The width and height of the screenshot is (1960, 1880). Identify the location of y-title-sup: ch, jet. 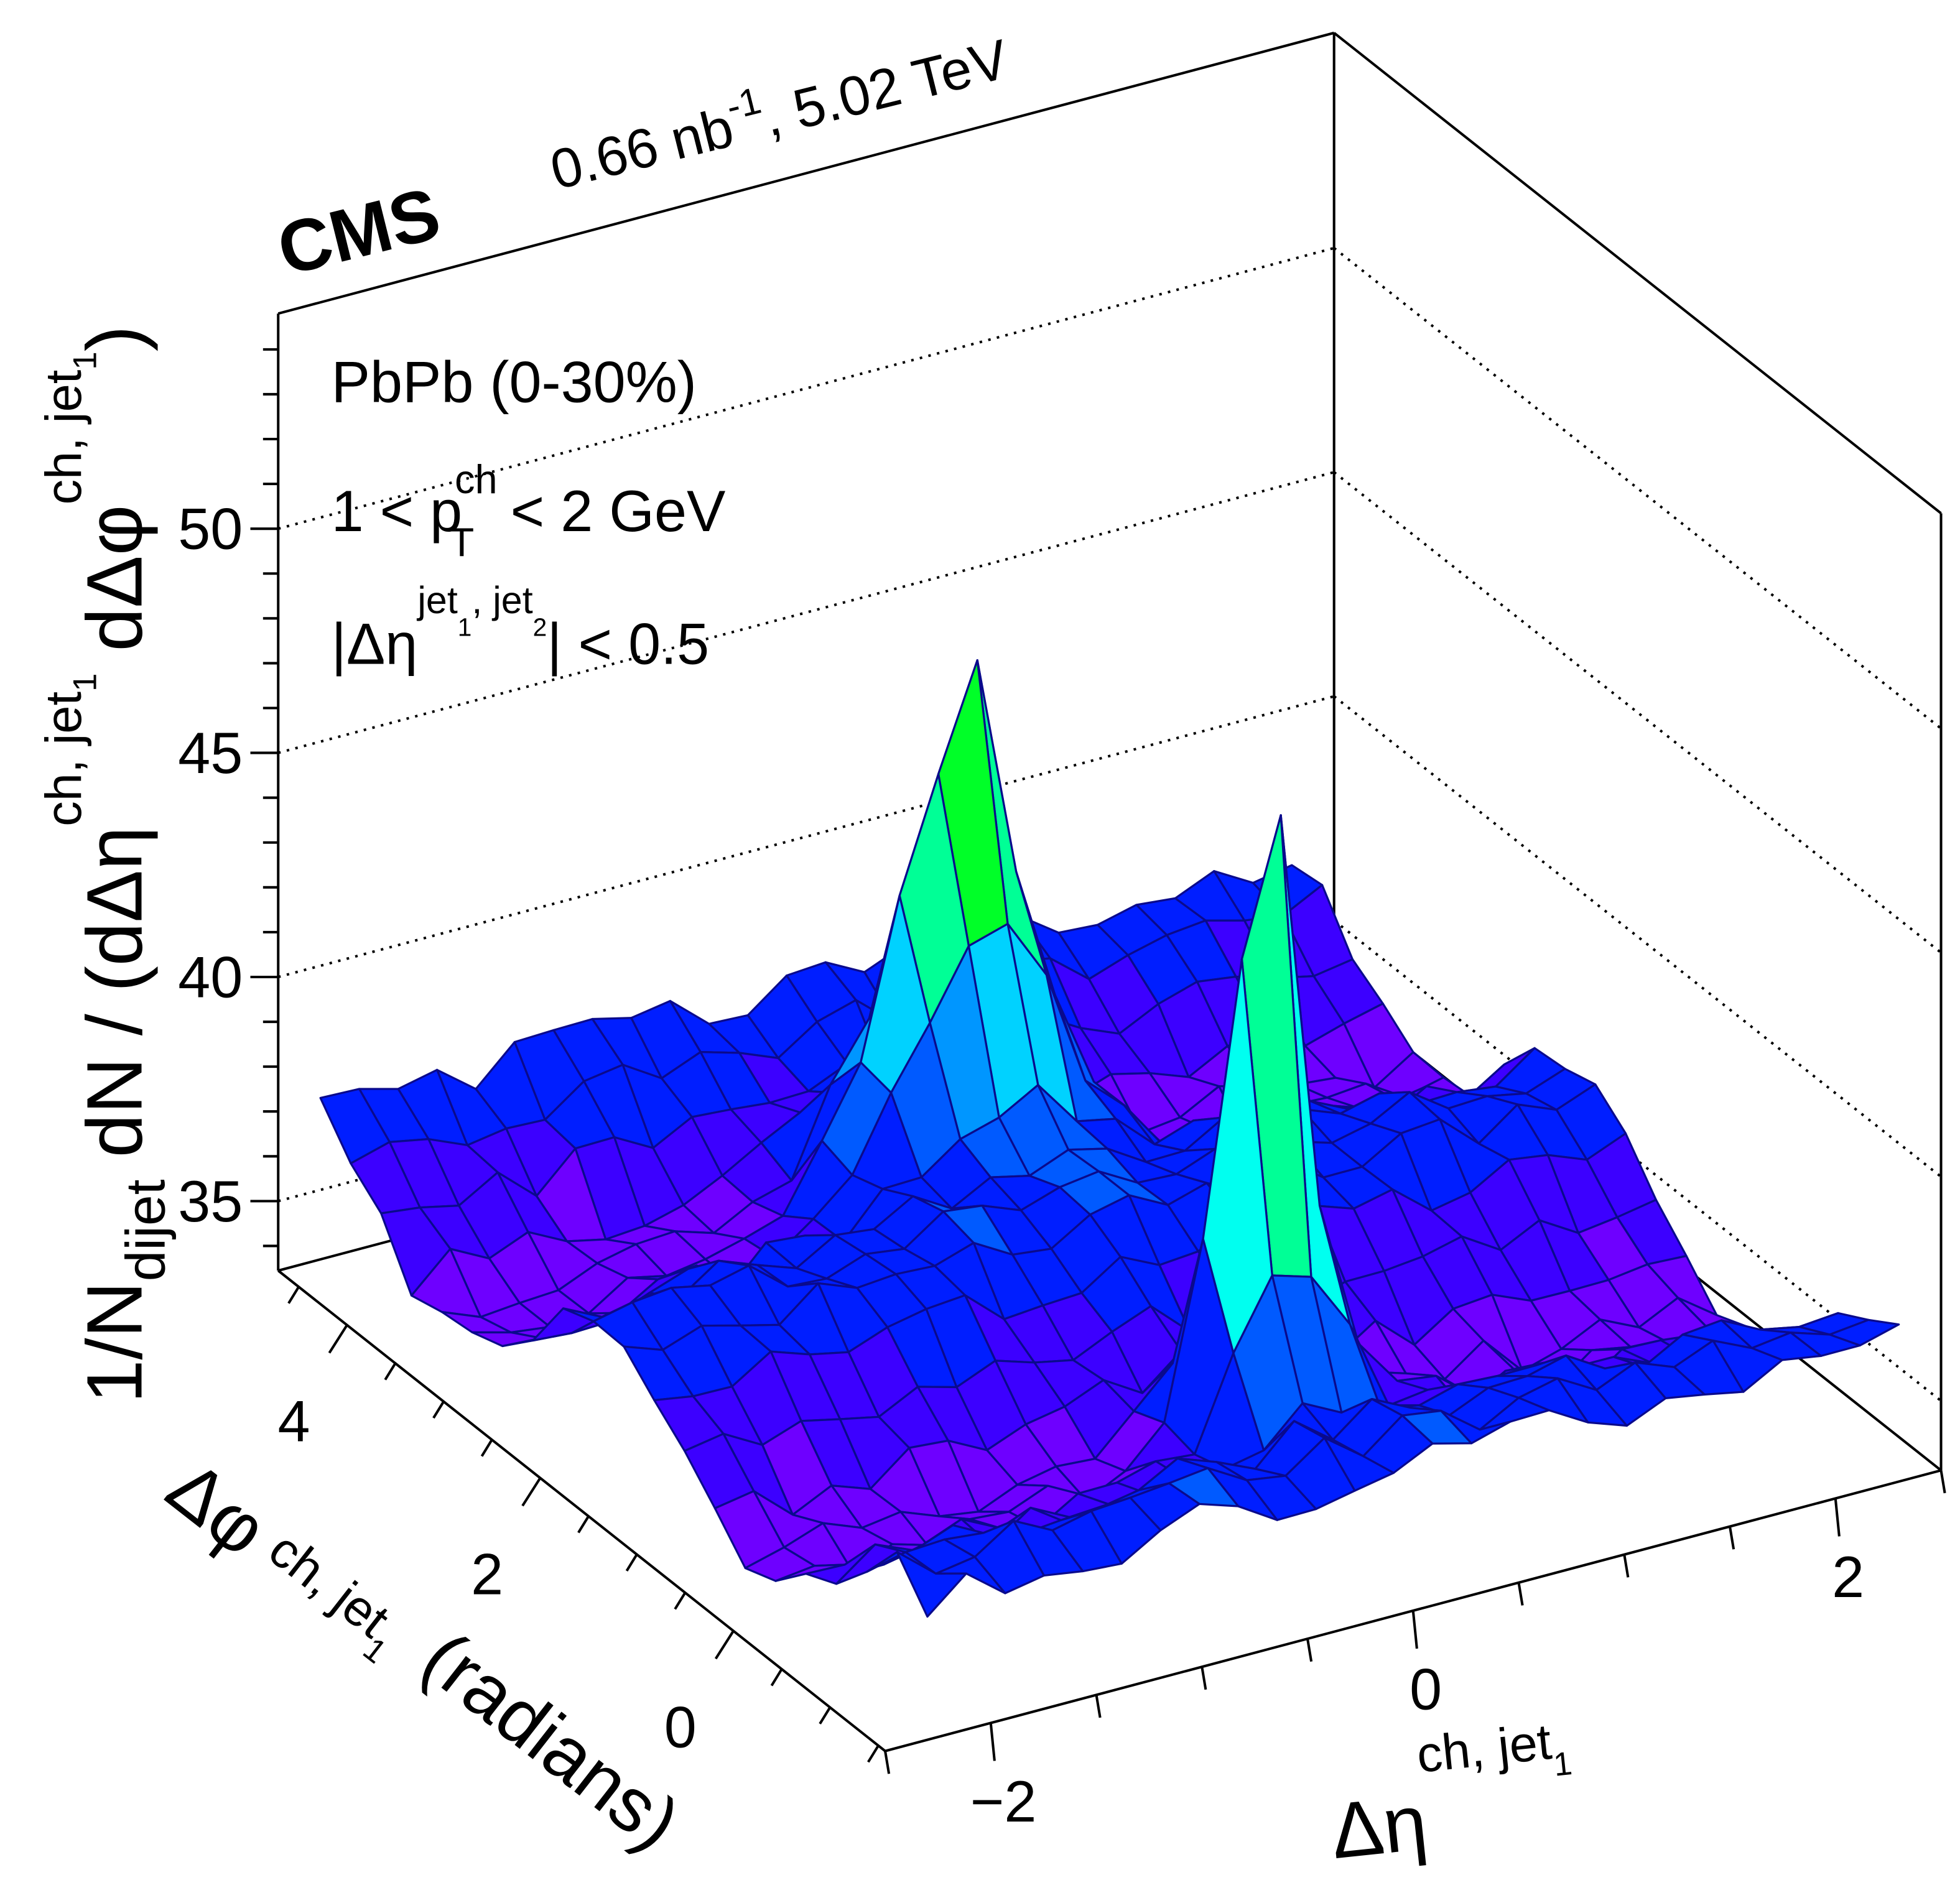
(329, 1584).